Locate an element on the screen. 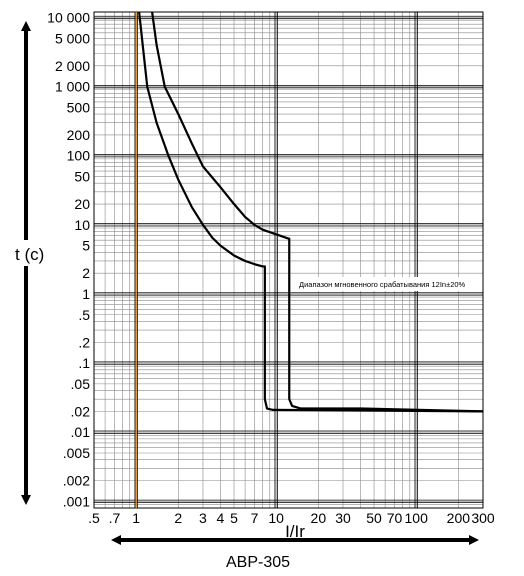 This screenshot has height=576, width=524. y-tick-label: 100 is located at coordinates (79, 156).